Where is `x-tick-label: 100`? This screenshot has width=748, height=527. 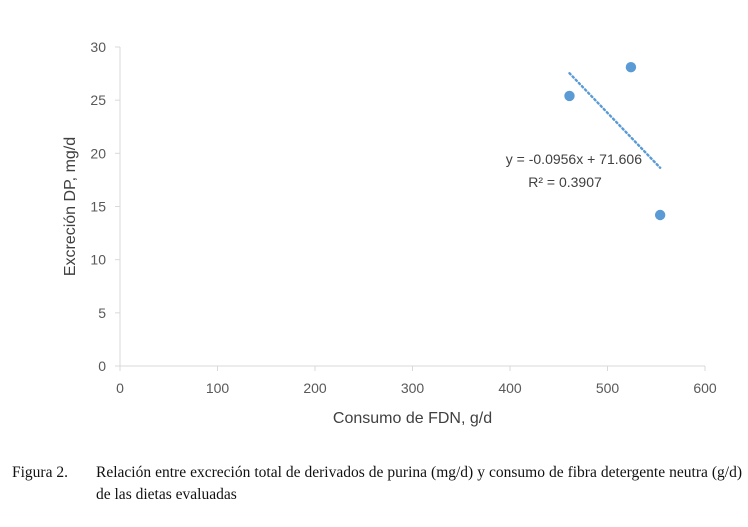
x-tick-label: 100 is located at coordinates (218, 388).